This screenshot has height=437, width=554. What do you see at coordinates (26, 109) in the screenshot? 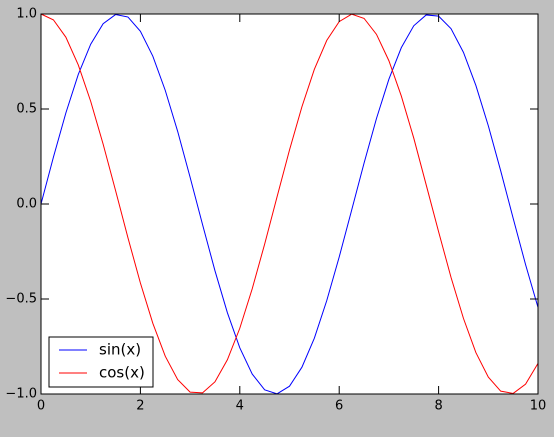
I see `y-tick-label: 0.5` at bounding box center [26, 109].